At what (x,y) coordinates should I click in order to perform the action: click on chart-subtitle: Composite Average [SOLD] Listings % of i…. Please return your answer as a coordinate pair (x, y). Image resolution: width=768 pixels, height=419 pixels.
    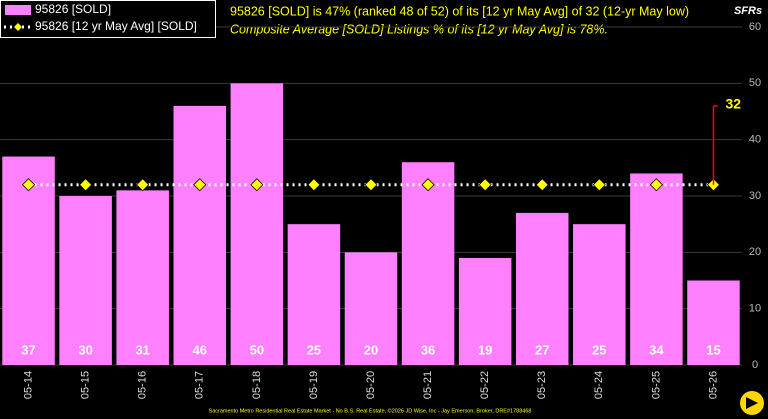
    Looking at the image, I should click on (419, 29).